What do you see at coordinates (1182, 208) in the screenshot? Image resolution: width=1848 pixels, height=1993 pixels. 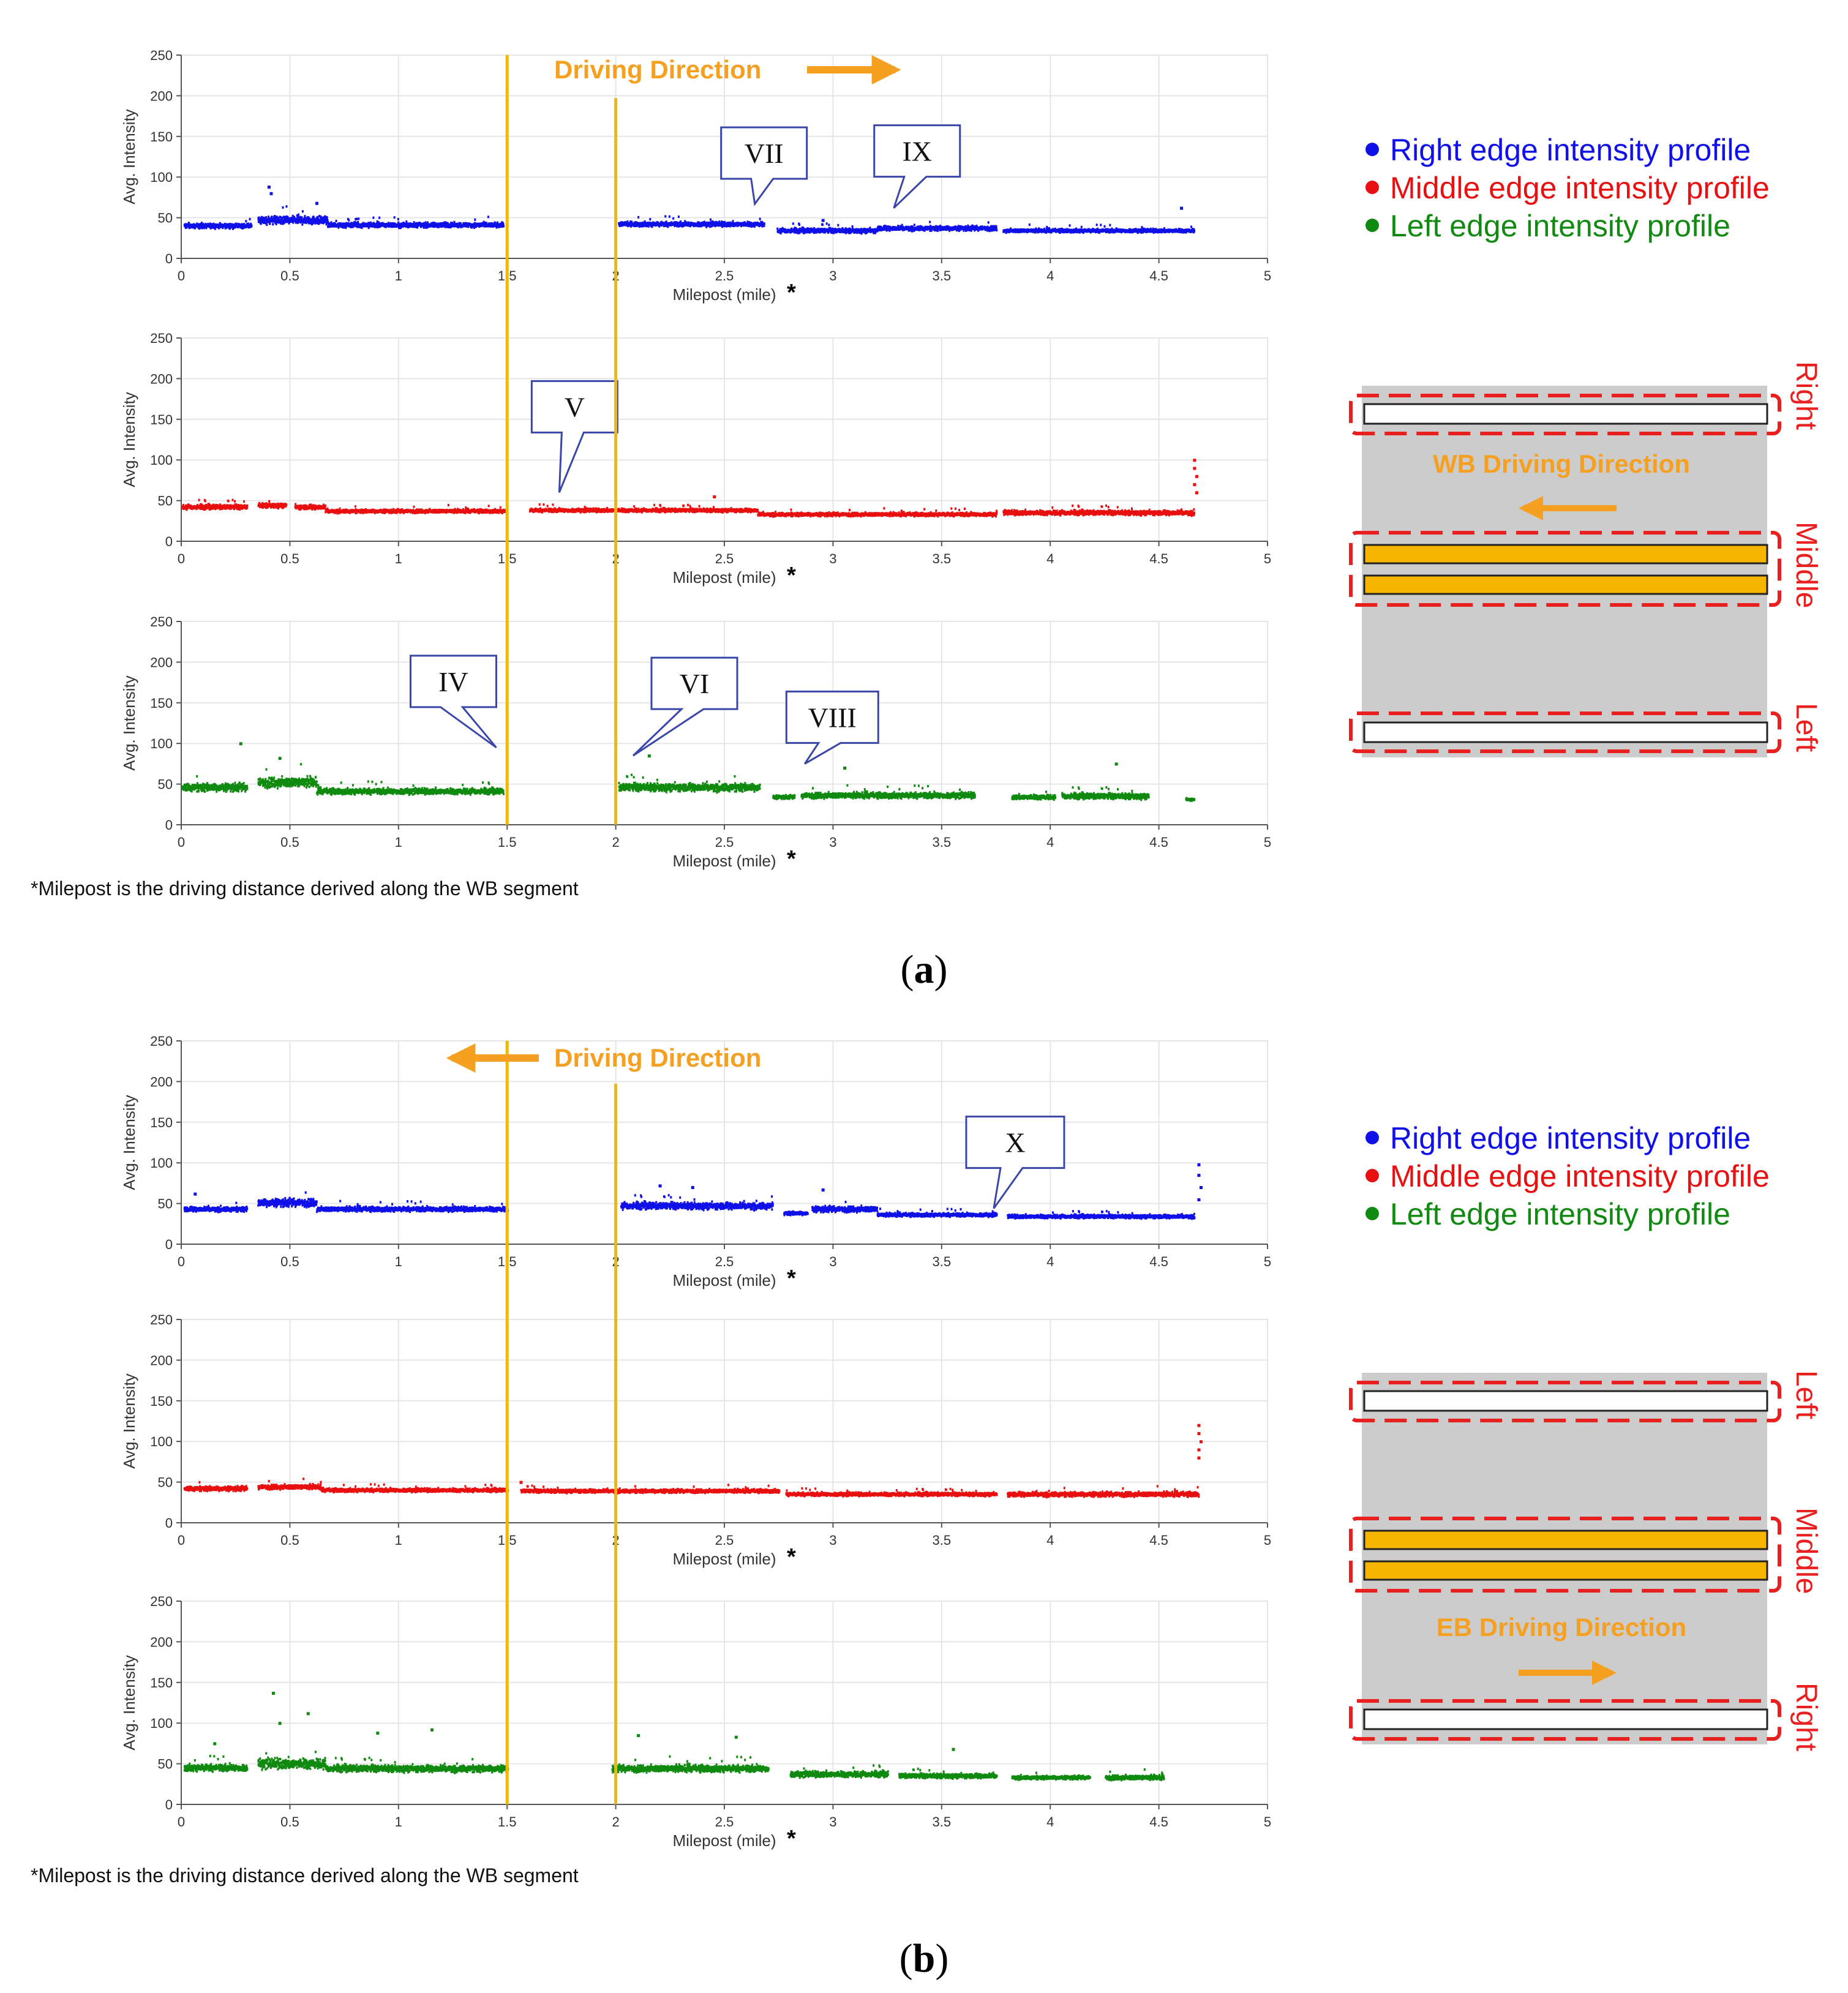 I see `outlier-point` at bounding box center [1182, 208].